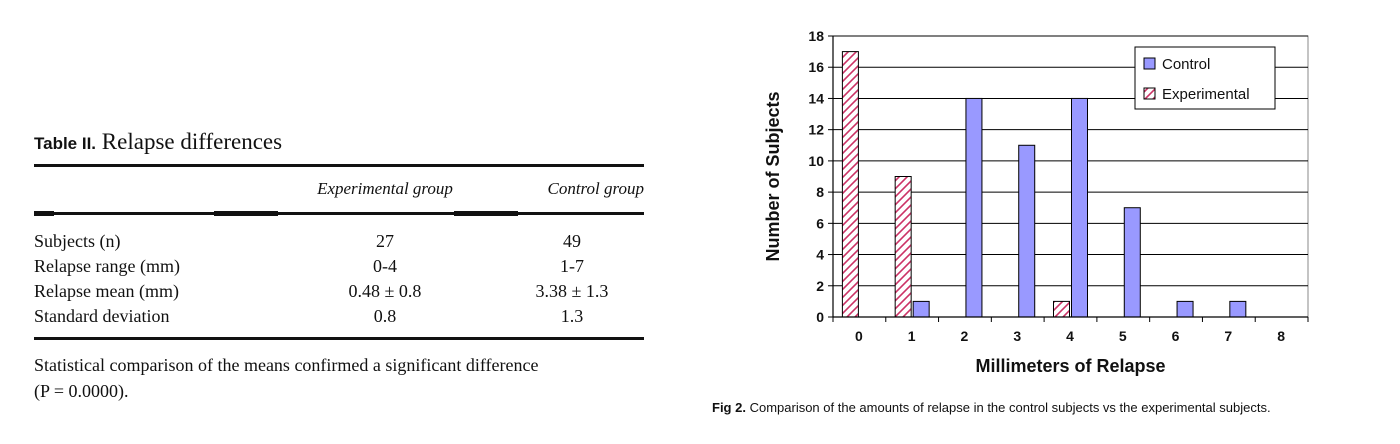 This screenshot has height=444, width=1400. Describe the element at coordinates (1176, 336) in the screenshot. I see `x-tick-label: 6` at that location.